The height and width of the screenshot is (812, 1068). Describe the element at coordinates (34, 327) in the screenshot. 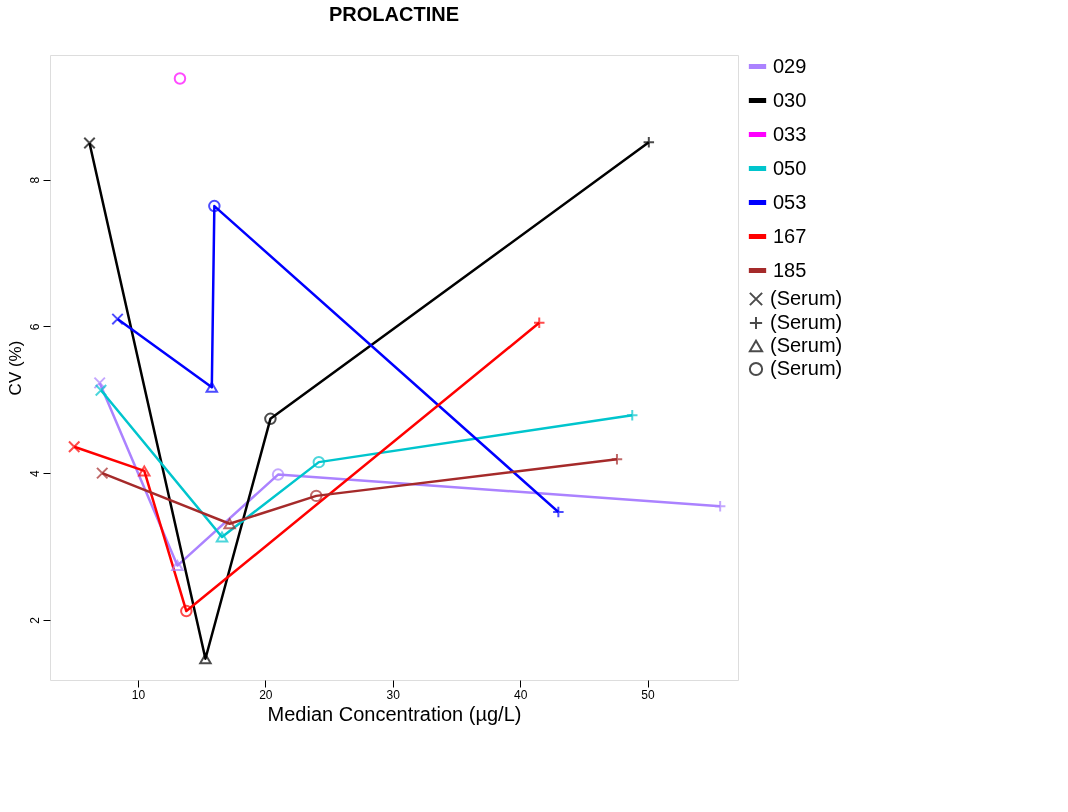

I see `y-tick-label: 6` at that location.